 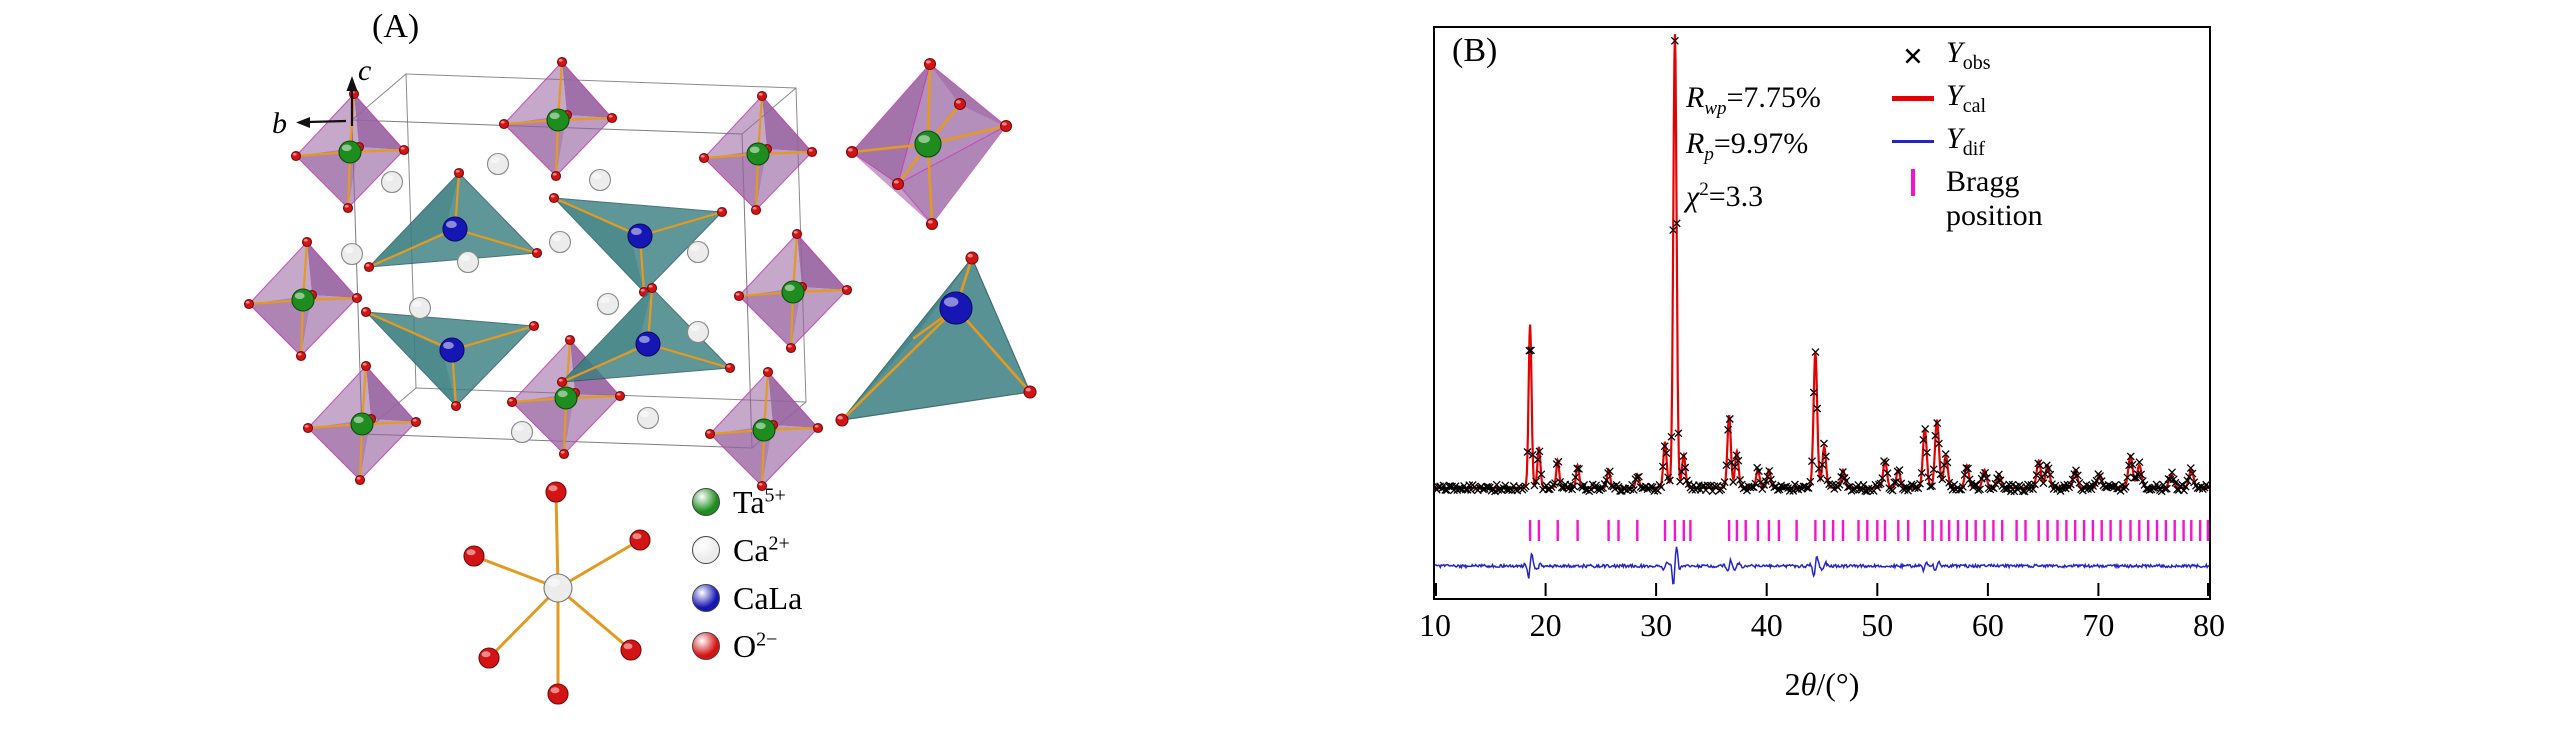 I want to click on bragg-position-ticks, so click(x=1868, y=530).